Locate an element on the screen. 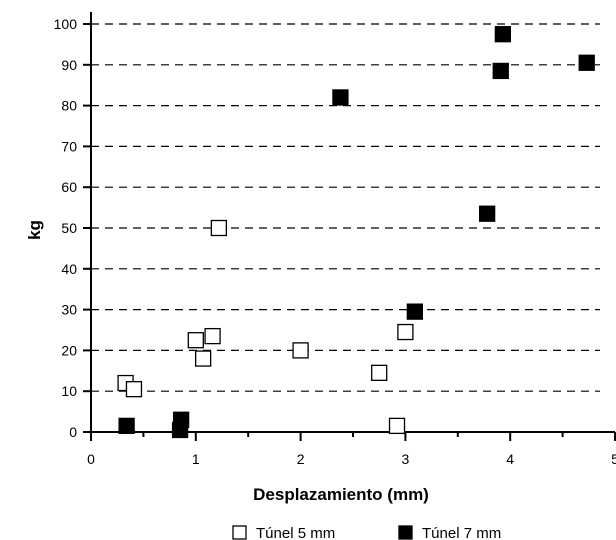  y-tick-label-30: 30 is located at coordinates (69, 310).